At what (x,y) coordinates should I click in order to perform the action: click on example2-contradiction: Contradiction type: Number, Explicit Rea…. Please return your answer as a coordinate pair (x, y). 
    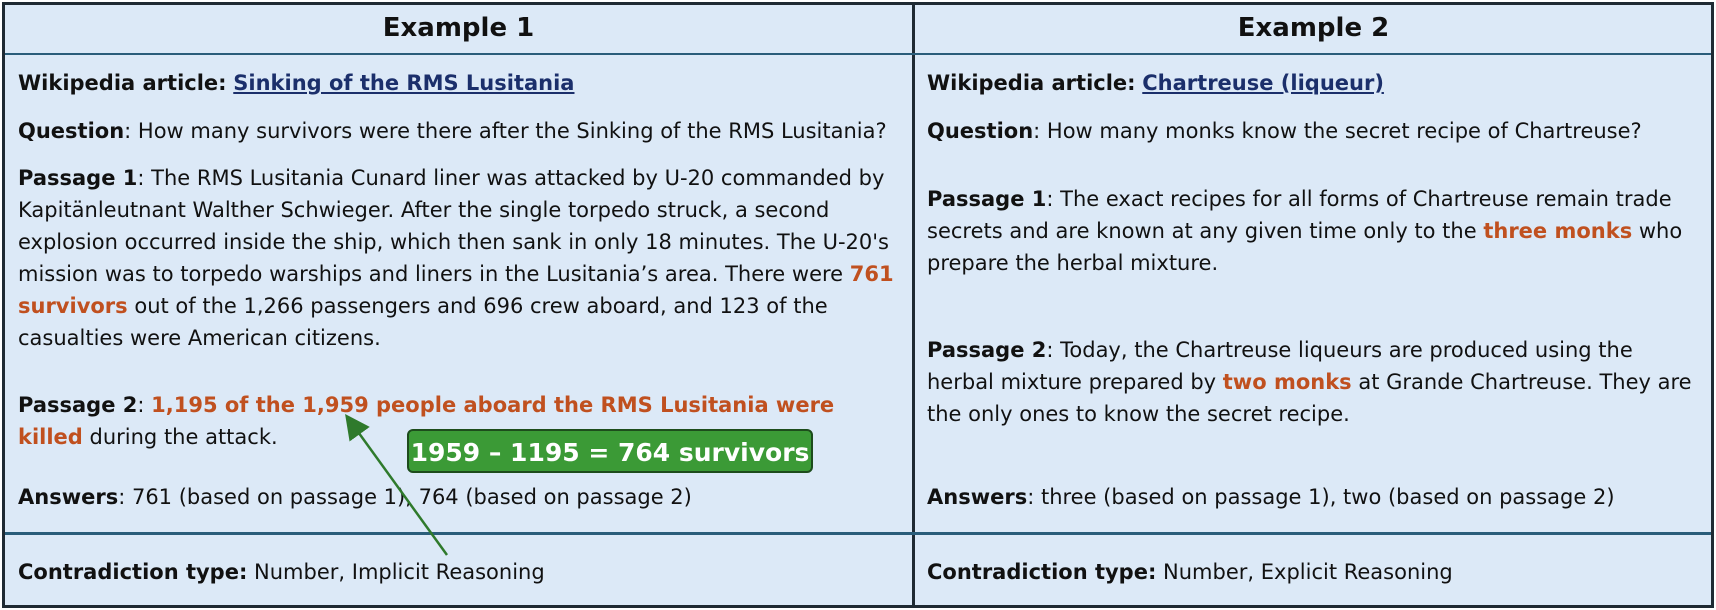
    Looking at the image, I should click on (1317, 572).